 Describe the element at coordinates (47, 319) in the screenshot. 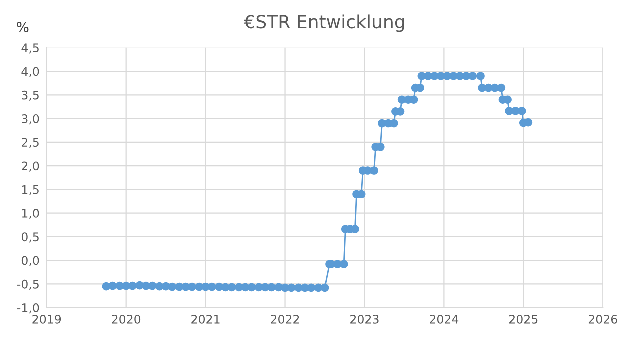

I see `x-tick-label: 2019` at that location.